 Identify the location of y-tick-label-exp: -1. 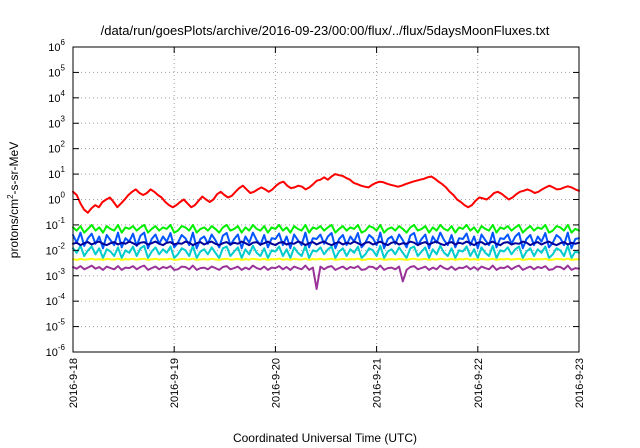
(62, 220).